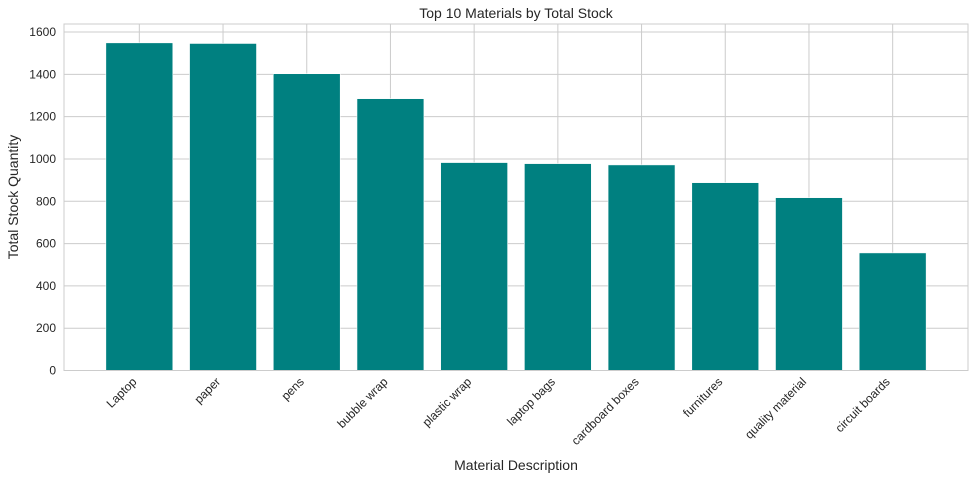 The width and height of the screenshot is (975, 481). Describe the element at coordinates (702, 397) in the screenshot. I see `x-tick-label: furnitures` at that location.